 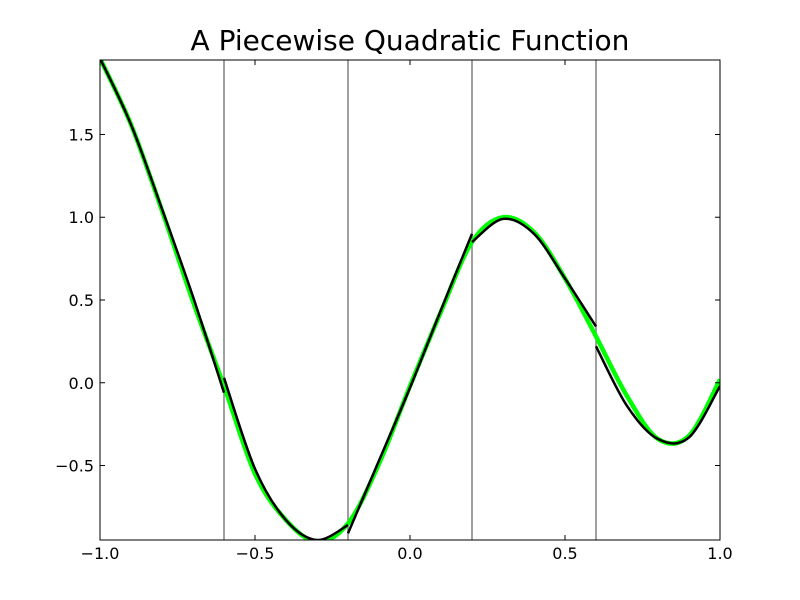 I want to click on x-tick-label: 0.0, so click(x=409, y=553).